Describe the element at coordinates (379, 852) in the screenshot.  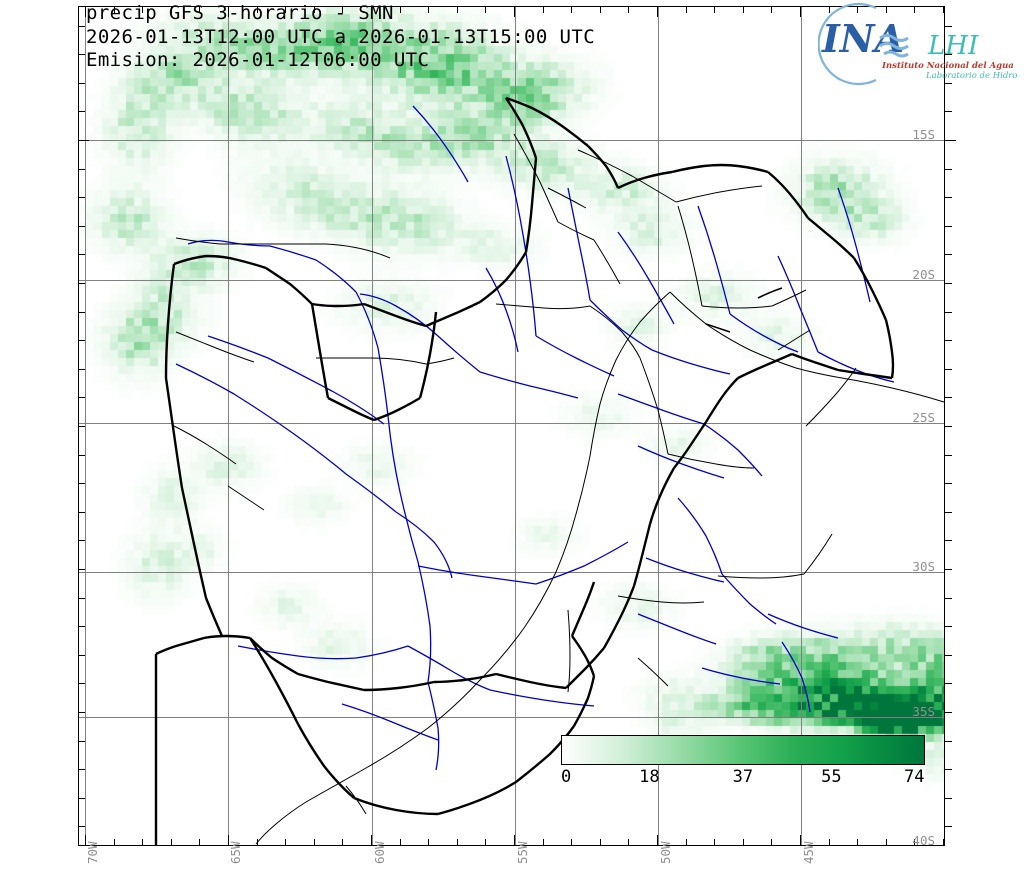
I see `lon-label-60w: 60W` at that location.